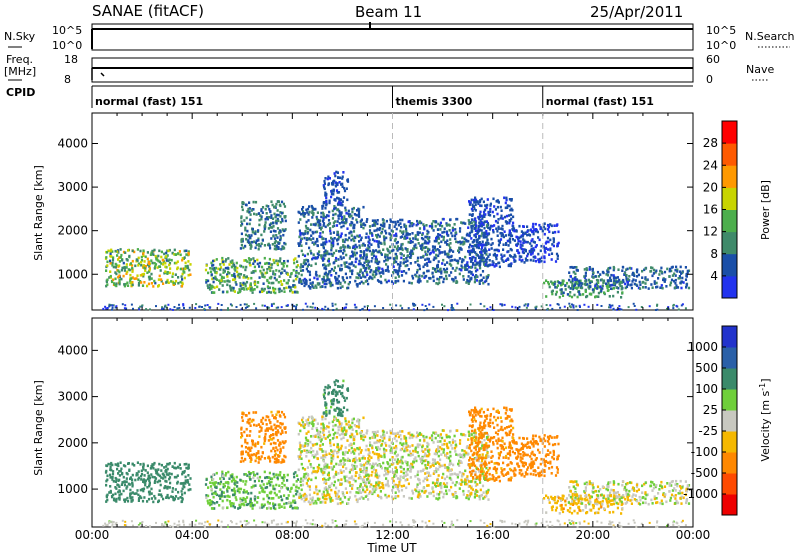 The height and width of the screenshot is (554, 800). Describe the element at coordinates (729, 265) in the screenshot. I see `colorbar-swatch` at that location.